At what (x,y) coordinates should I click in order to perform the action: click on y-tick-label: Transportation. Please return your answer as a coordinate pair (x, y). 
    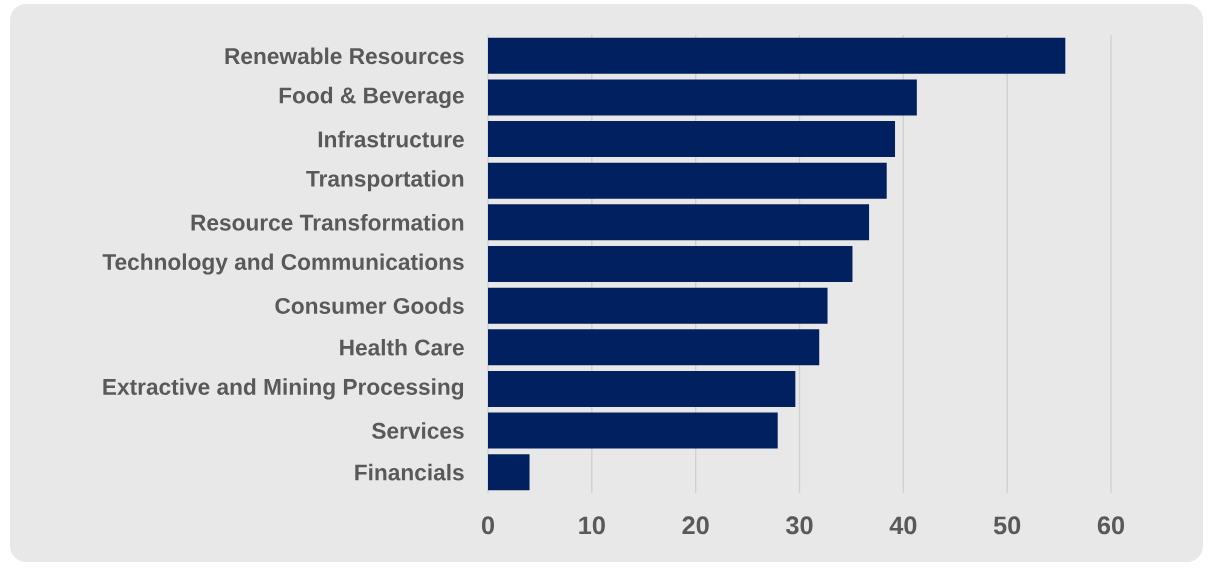
    Looking at the image, I should click on (385, 181).